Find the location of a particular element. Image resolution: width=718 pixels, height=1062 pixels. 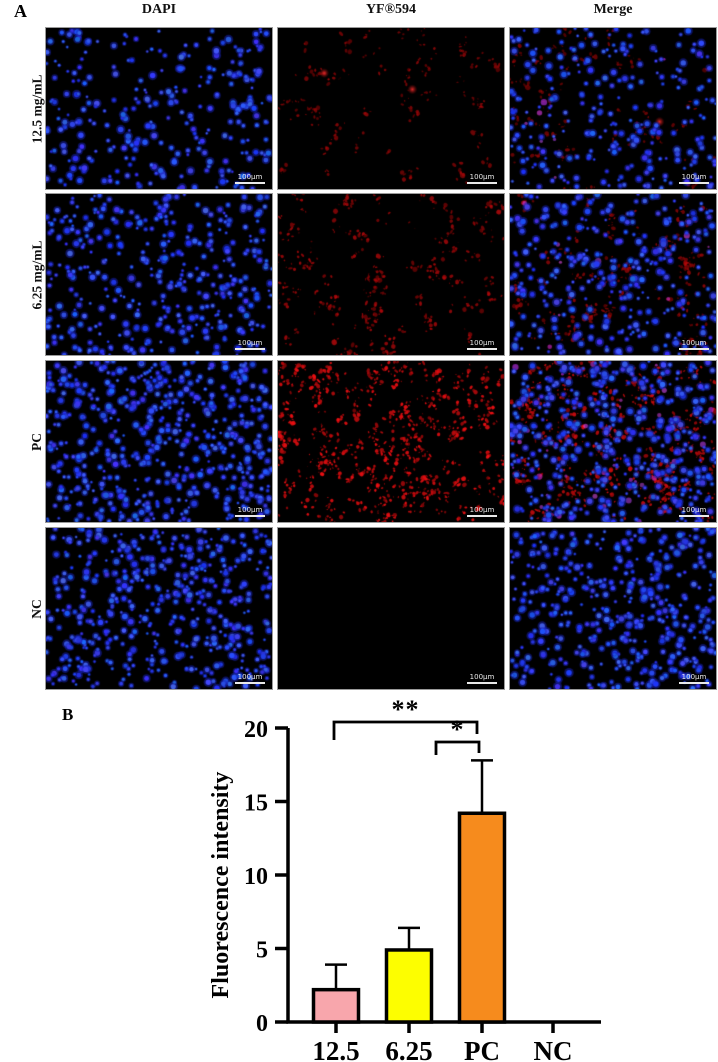

row-label-text: PC is located at coordinates (36, 441).